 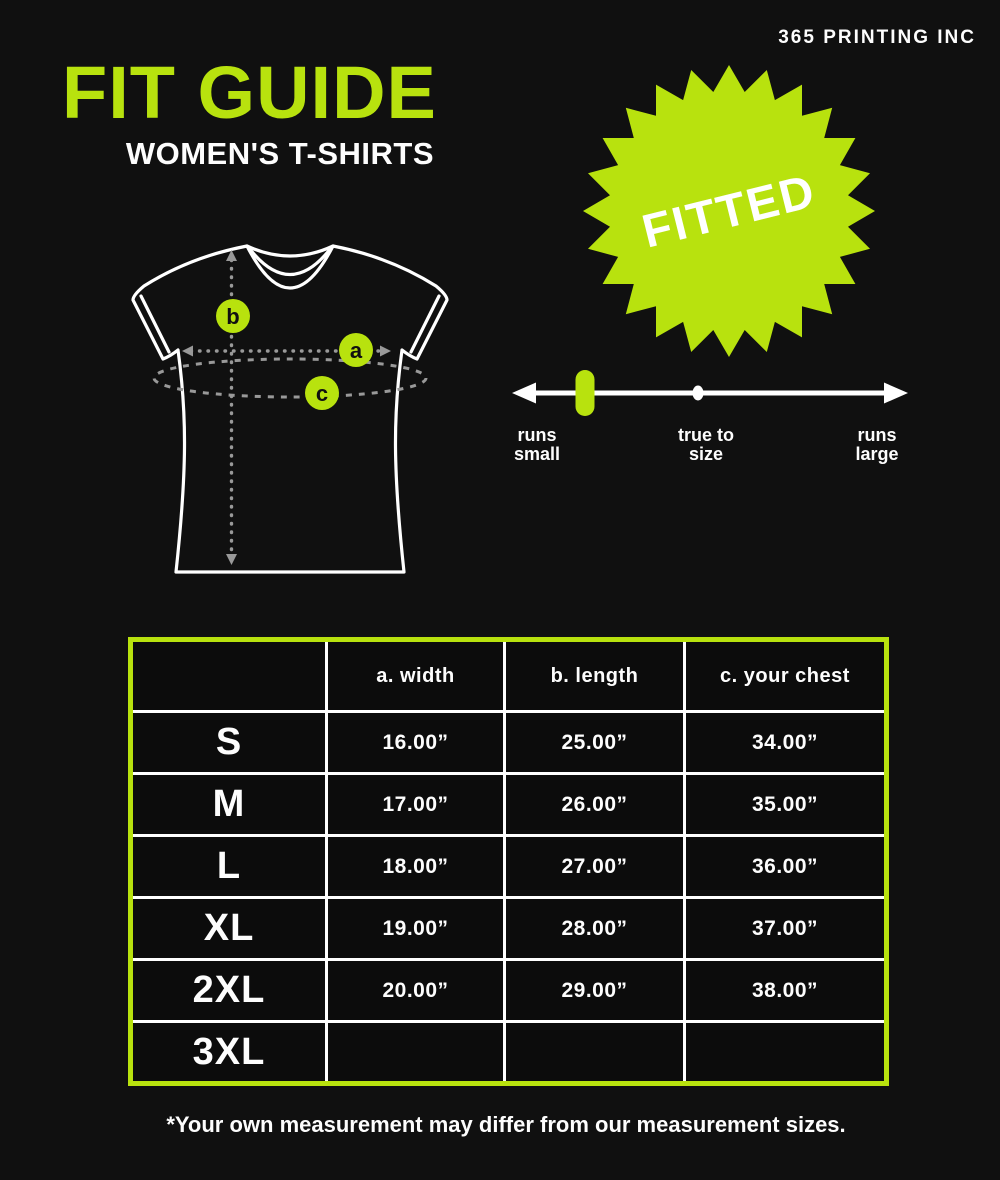 I want to click on chest-value, so click(x=785, y=1052).